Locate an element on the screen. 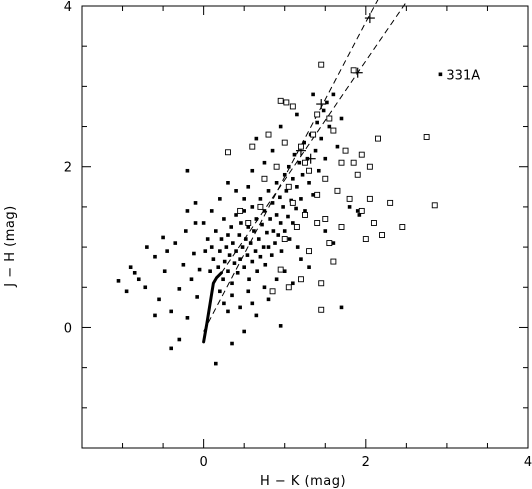  x-tick-label: 2 is located at coordinates (366, 462).